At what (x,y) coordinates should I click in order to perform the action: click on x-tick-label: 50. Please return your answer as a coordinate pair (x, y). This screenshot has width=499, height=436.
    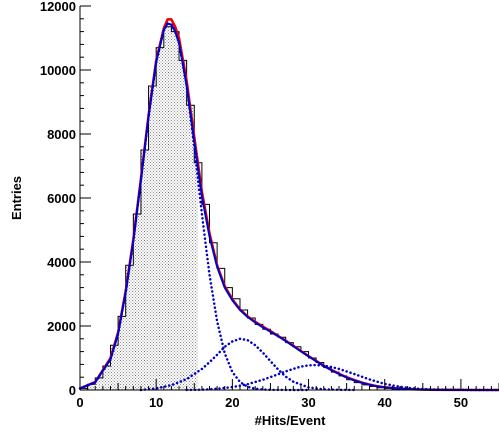
    Looking at the image, I should click on (461, 402).